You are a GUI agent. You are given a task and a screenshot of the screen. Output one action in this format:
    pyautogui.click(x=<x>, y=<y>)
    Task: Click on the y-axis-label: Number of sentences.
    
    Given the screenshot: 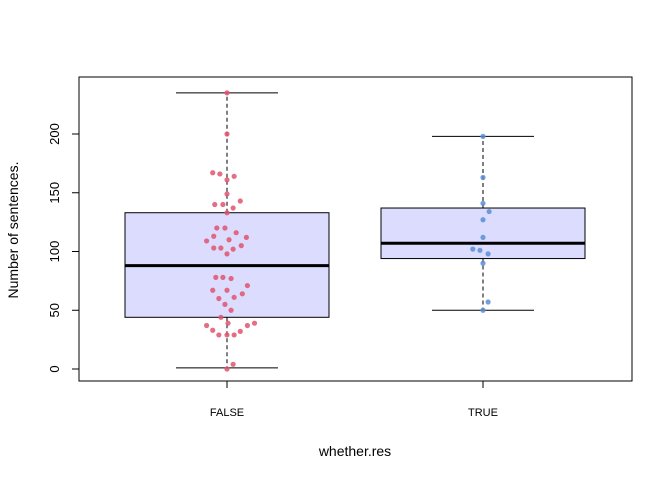 What is the action you would take?
    pyautogui.click(x=13, y=230)
    